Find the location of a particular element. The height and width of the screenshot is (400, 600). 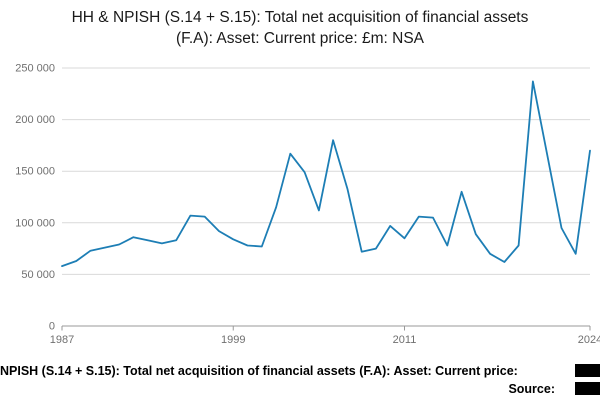

footer-source-label: Source: is located at coordinates (531, 389).